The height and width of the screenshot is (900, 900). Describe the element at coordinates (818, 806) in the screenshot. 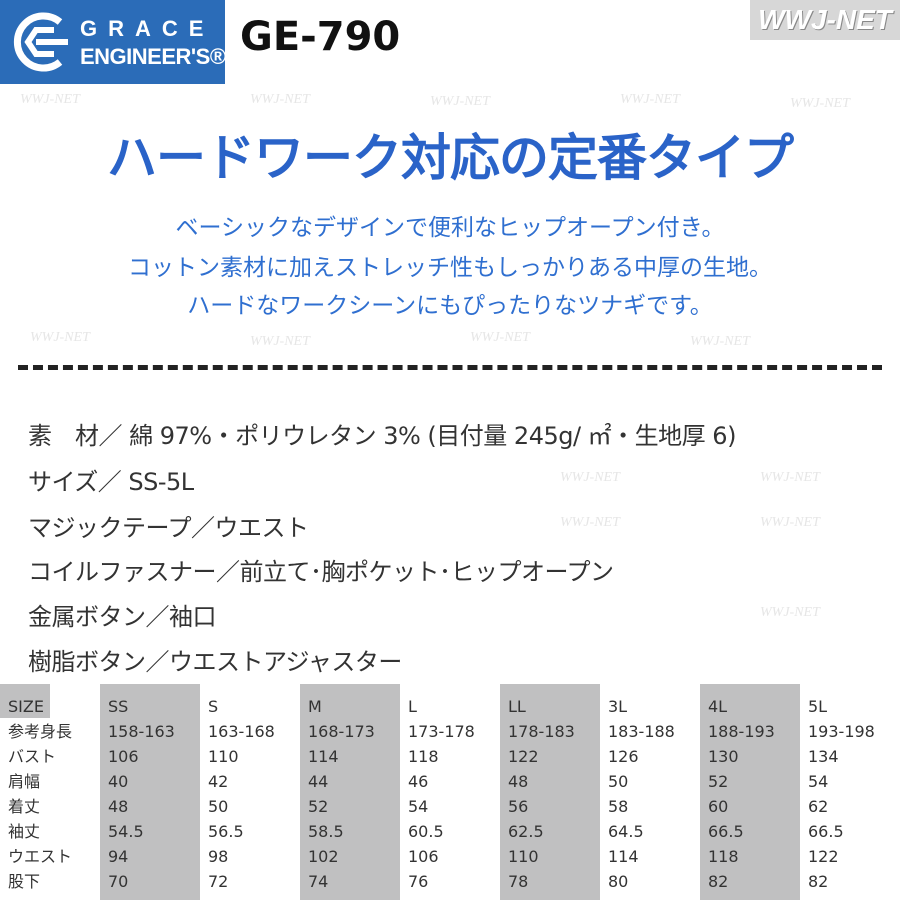

I see `table-cell: 62` at that location.